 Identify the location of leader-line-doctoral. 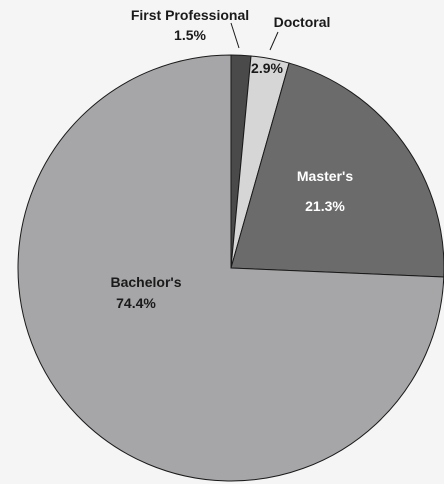
(274, 41).